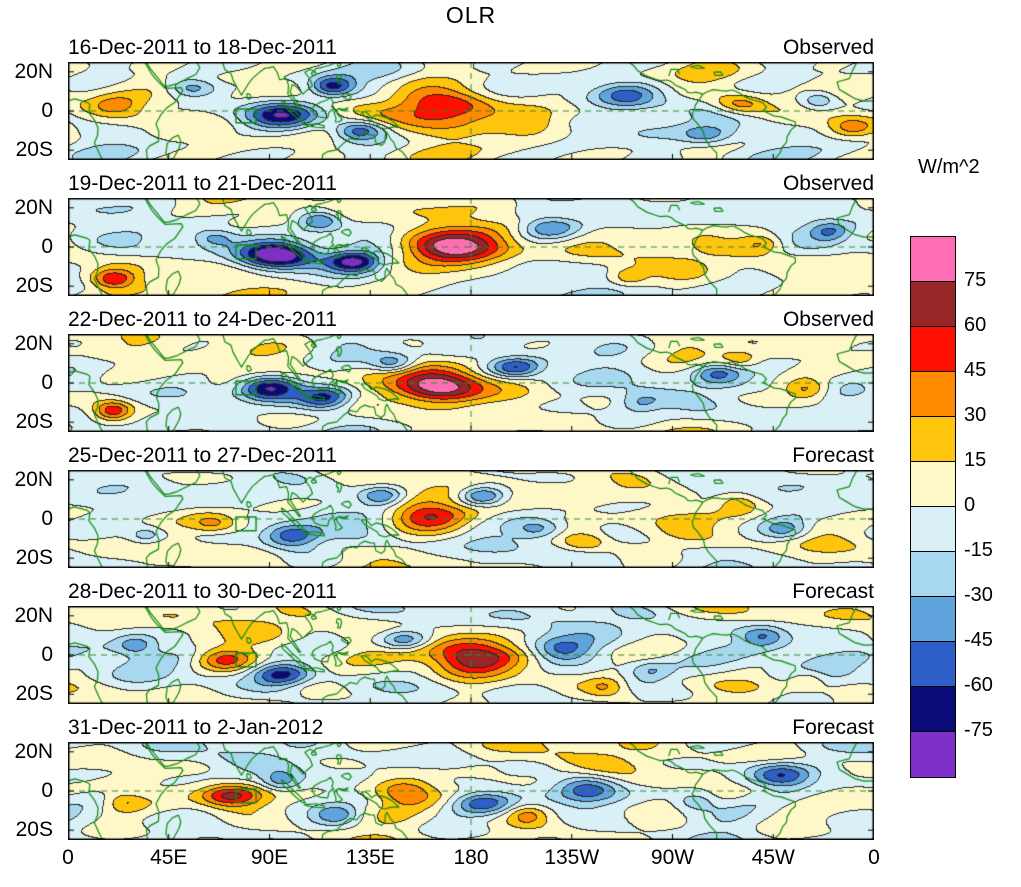 Image resolution: width=1021 pixels, height=887 pixels. I want to click on panel-date-range: 31-Dec-2011 to 2-Jan-2012, so click(196, 727).